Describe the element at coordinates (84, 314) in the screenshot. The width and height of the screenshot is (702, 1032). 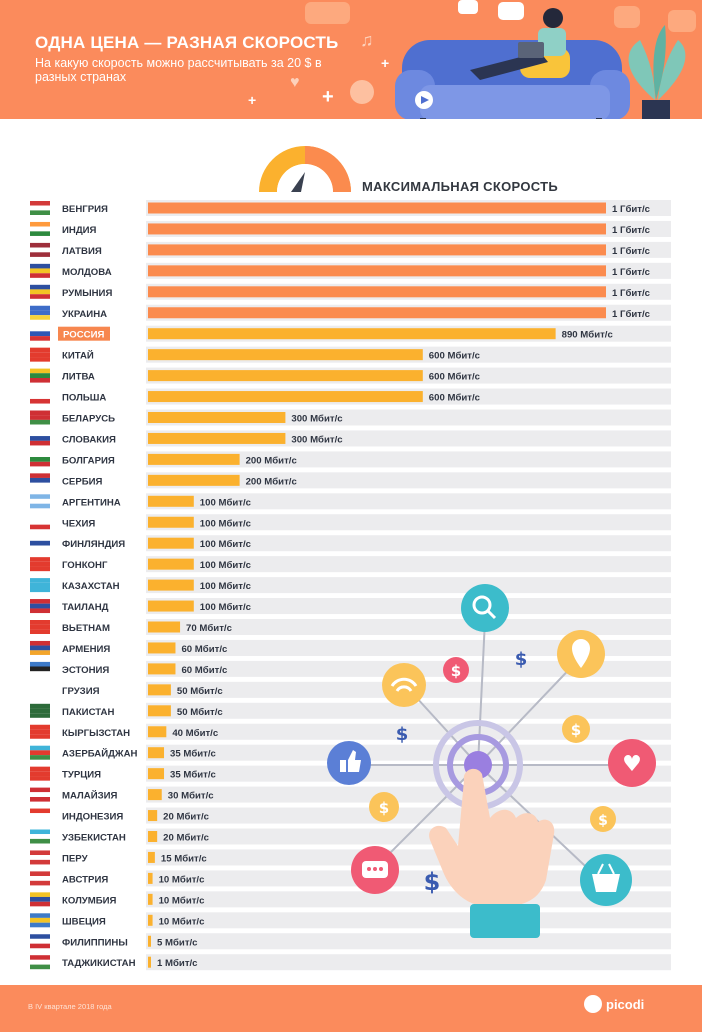
I see `category-label: УКРАИНА` at that location.